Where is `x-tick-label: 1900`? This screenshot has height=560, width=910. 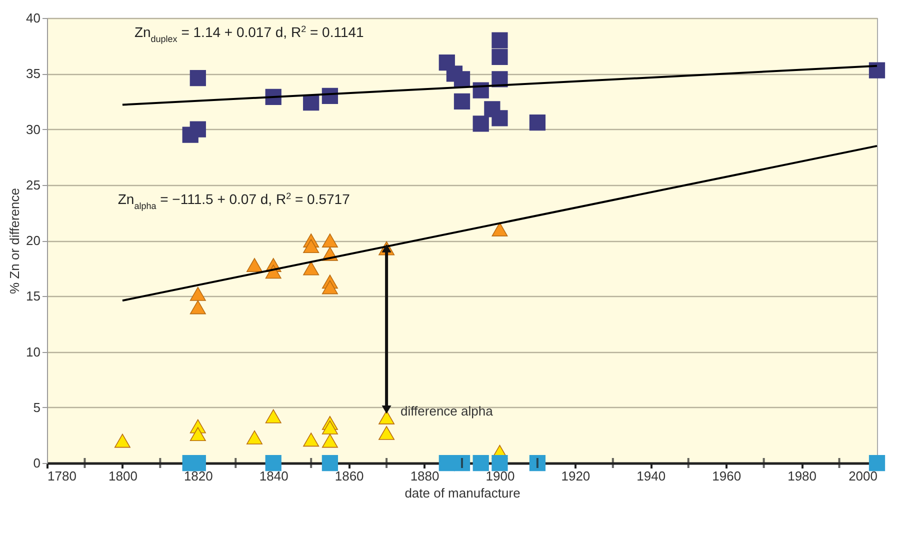
x-tick-label: 1900 is located at coordinates (500, 476).